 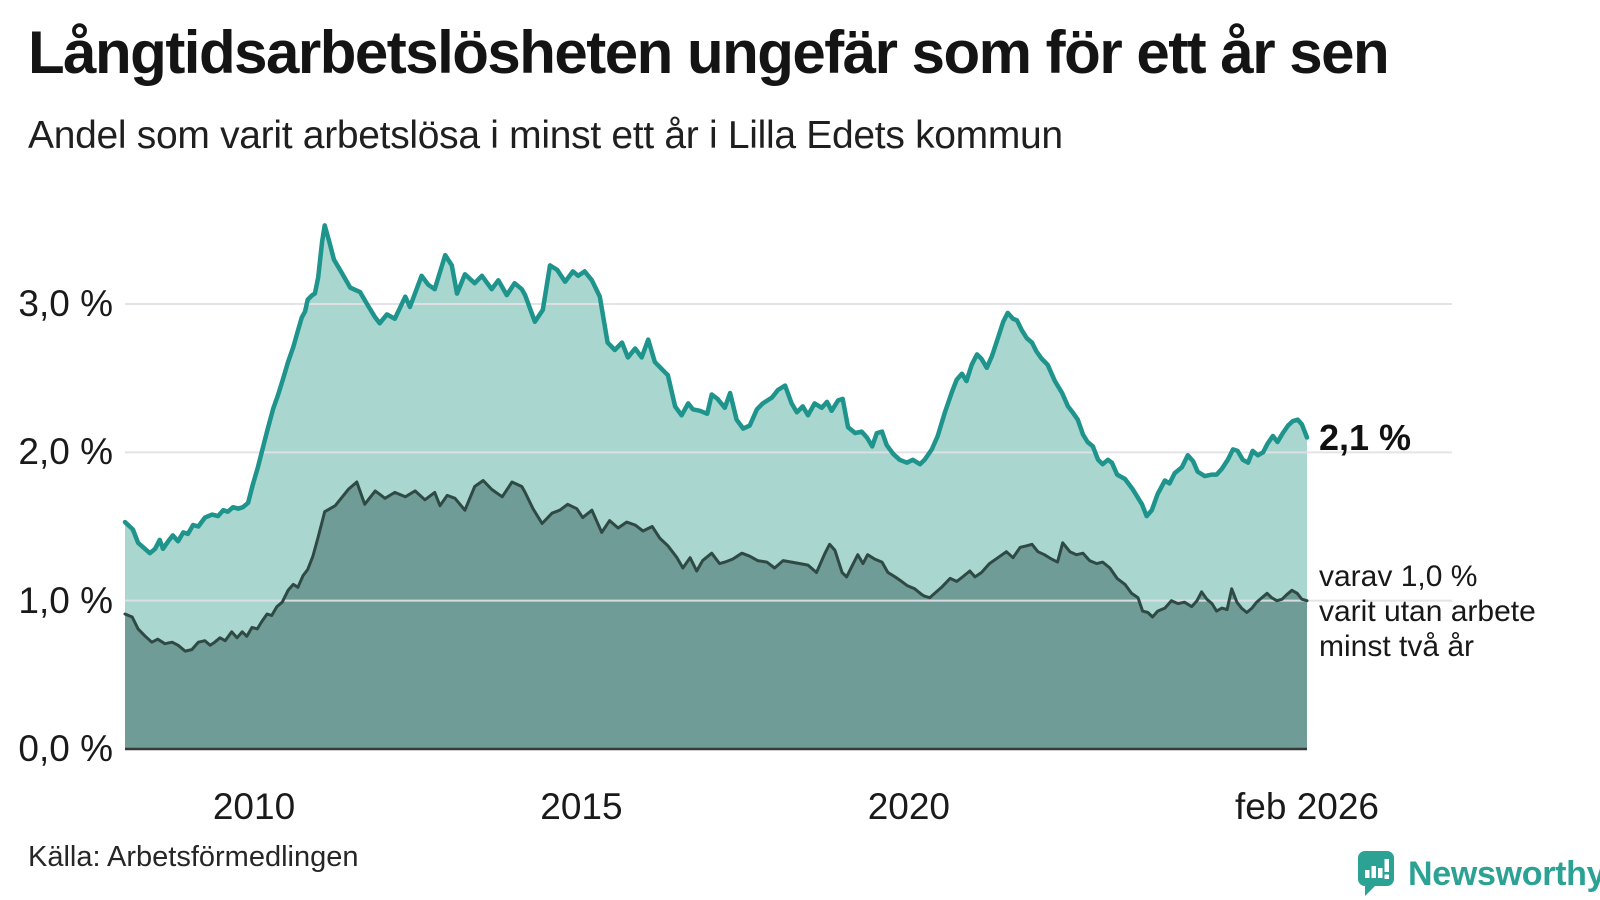 What do you see at coordinates (1398, 576) in the screenshot?
I see `secondary-annotation-line-1: varav 1,0 %` at bounding box center [1398, 576].